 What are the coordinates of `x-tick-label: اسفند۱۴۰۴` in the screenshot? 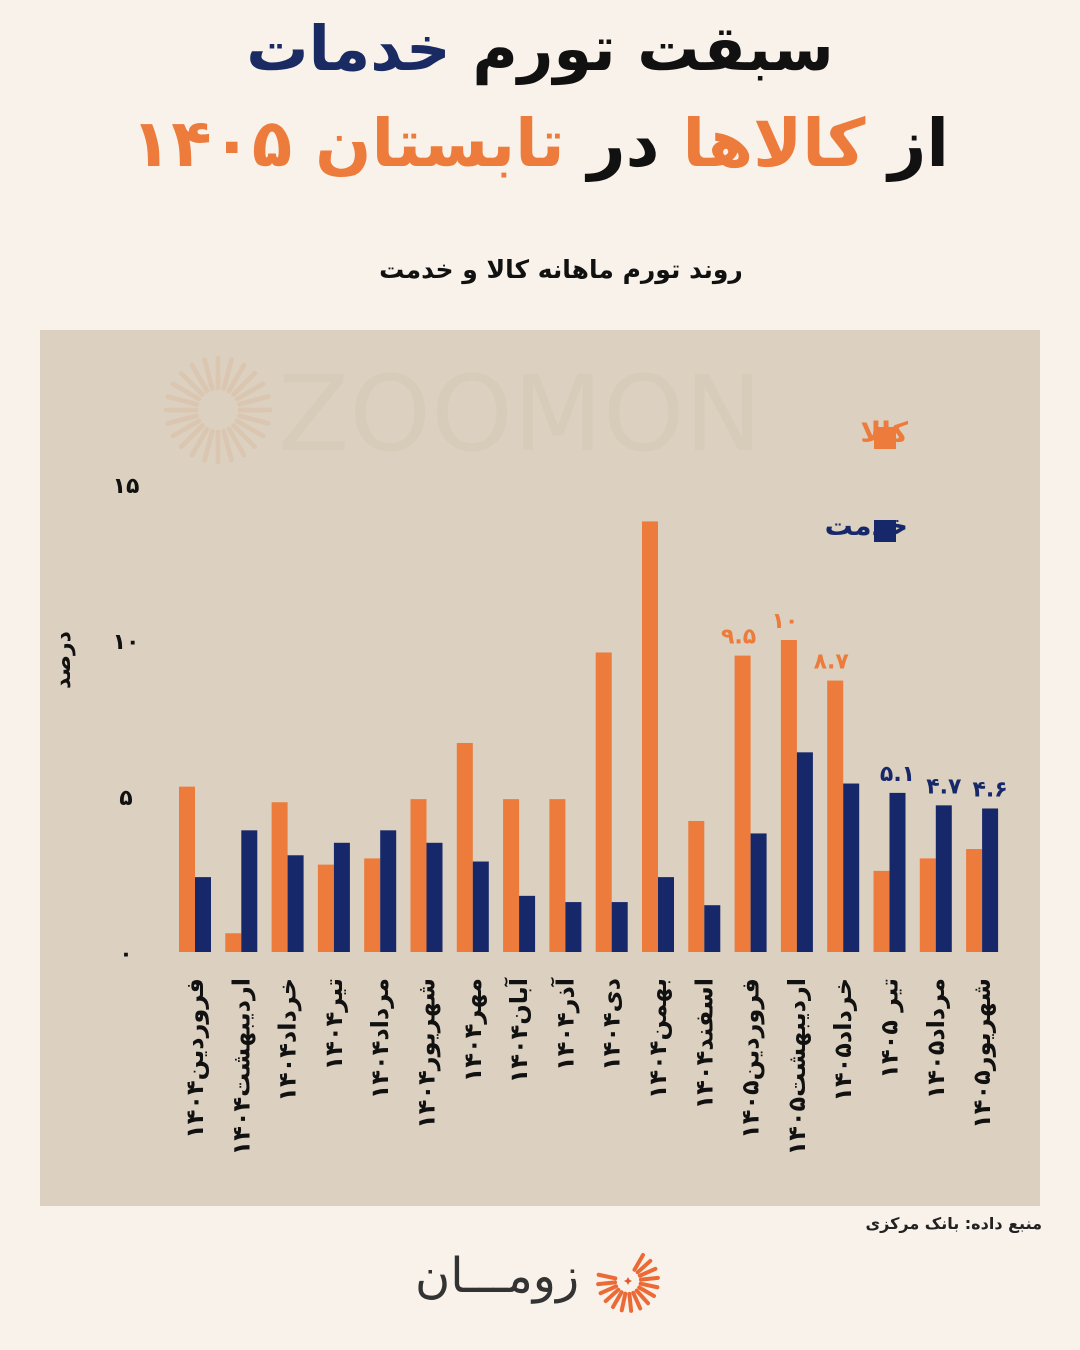 It's located at (704, 1043).